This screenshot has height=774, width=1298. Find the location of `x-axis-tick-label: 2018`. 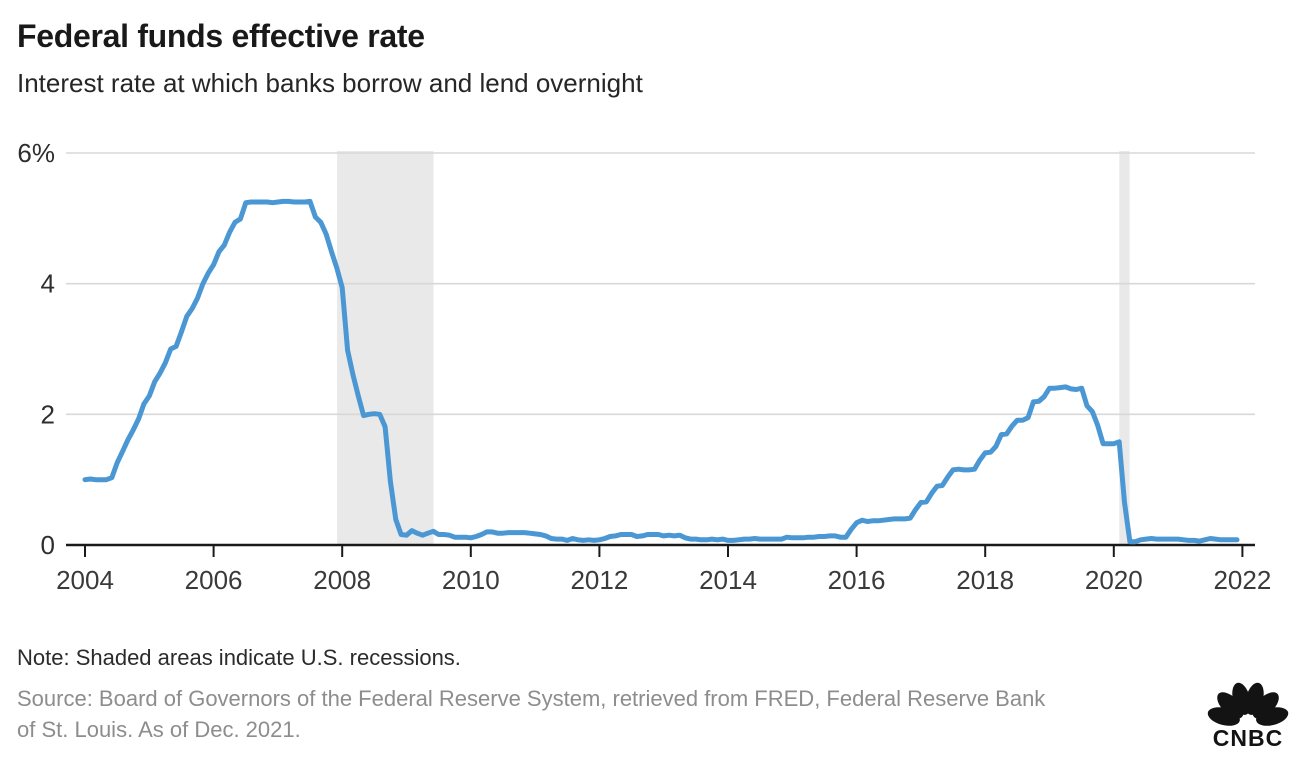

x-axis-tick-label: 2018 is located at coordinates (985, 580).